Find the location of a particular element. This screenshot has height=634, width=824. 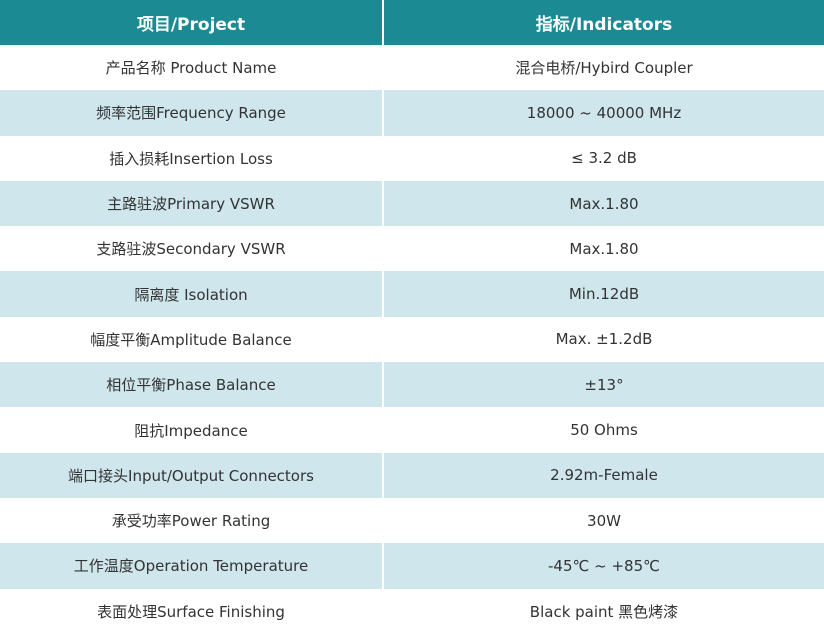

project-cell: 阻抗Impedance is located at coordinates (192, 430).